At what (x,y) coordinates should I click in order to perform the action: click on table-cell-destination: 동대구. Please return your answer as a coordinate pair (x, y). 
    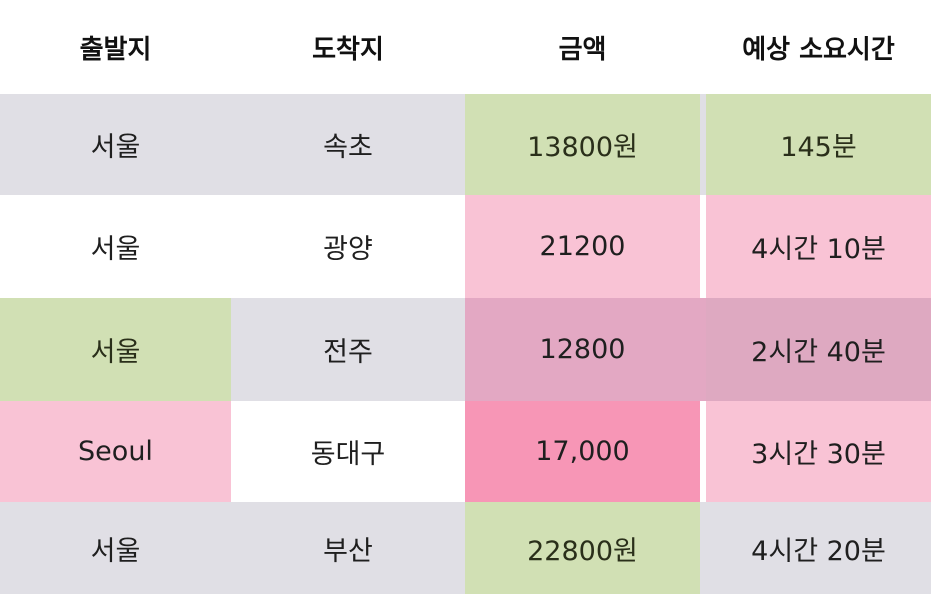
    Looking at the image, I should click on (348, 451).